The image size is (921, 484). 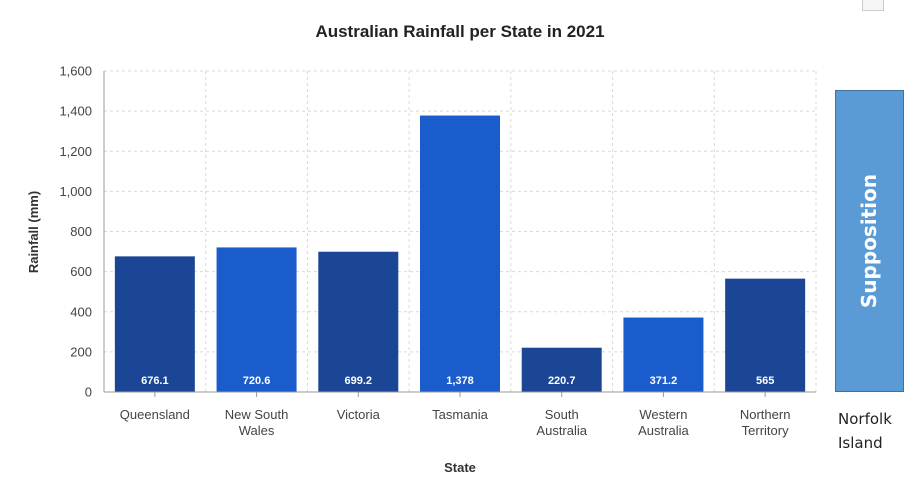 What do you see at coordinates (75, 191) in the screenshot?
I see `y-tick-label: 1,000` at bounding box center [75, 191].